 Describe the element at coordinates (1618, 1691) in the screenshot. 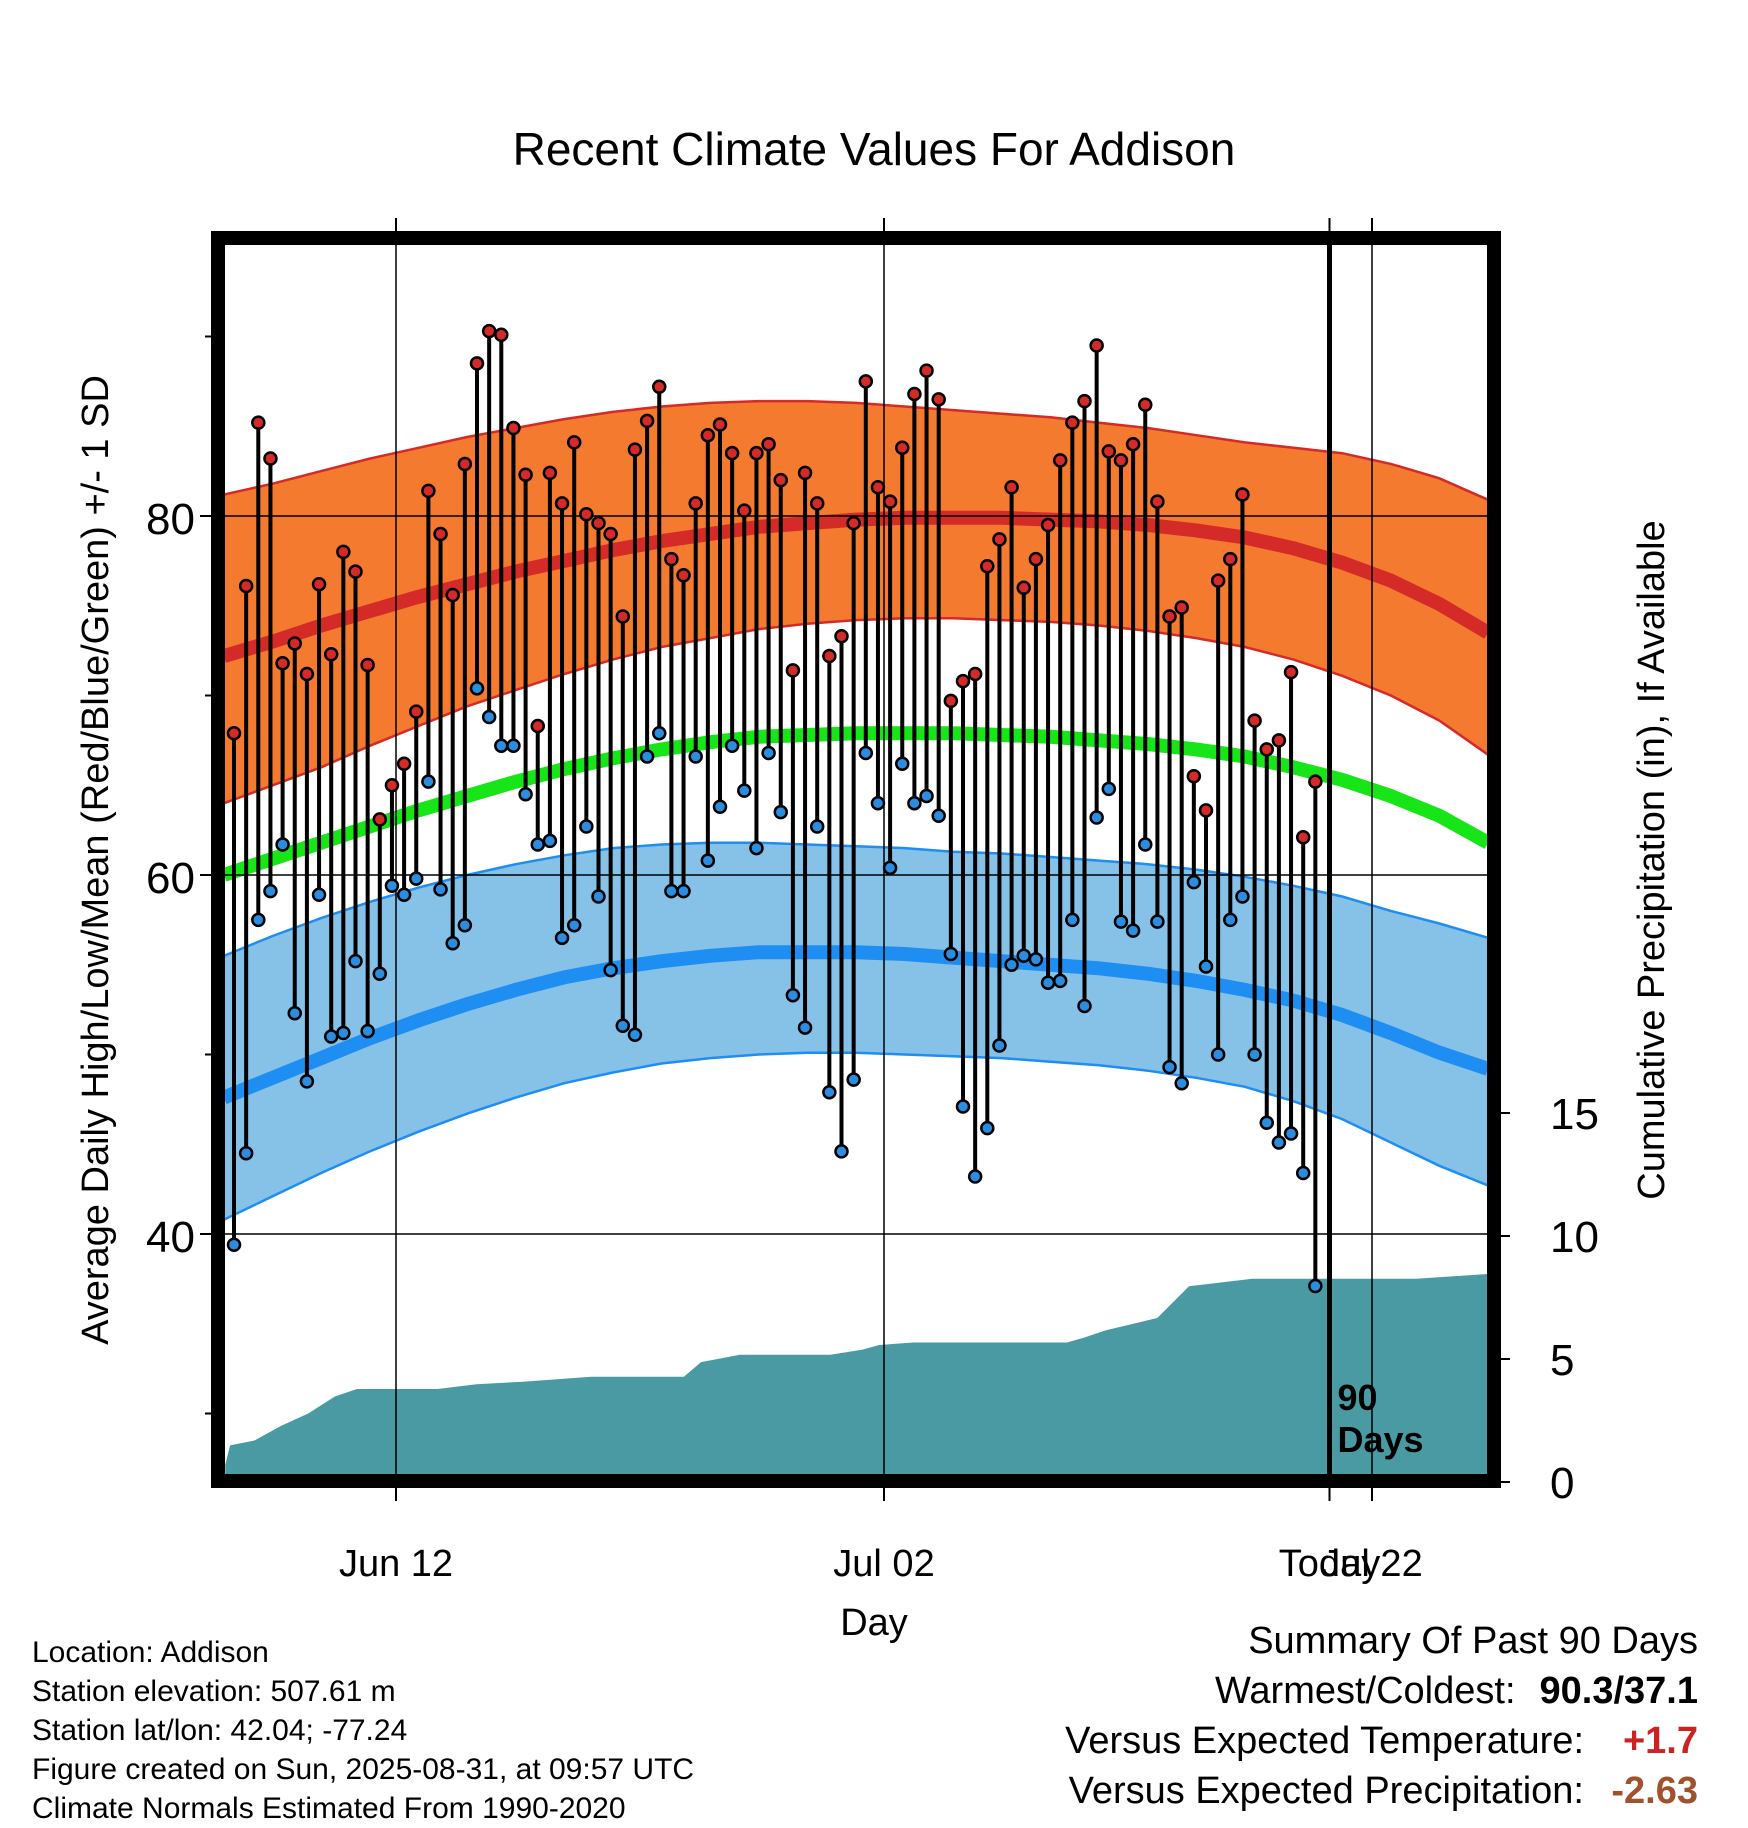

I see `warmest-coldest-value: 90.3/37.1` at that location.